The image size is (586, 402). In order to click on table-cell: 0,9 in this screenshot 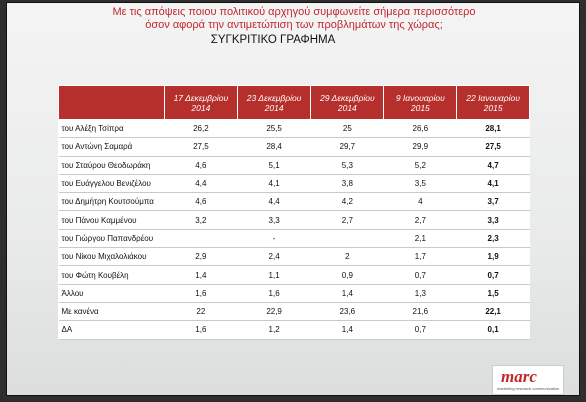, I will do `click(347, 275)`.